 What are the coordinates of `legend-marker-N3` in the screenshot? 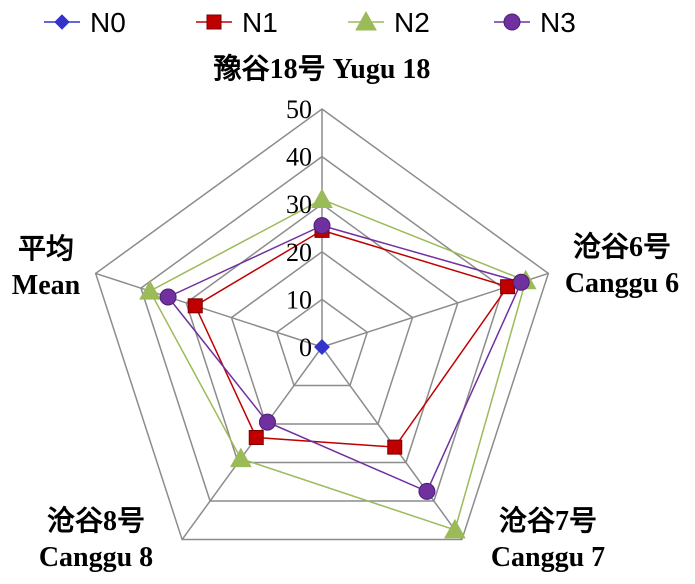 It's located at (512, 22).